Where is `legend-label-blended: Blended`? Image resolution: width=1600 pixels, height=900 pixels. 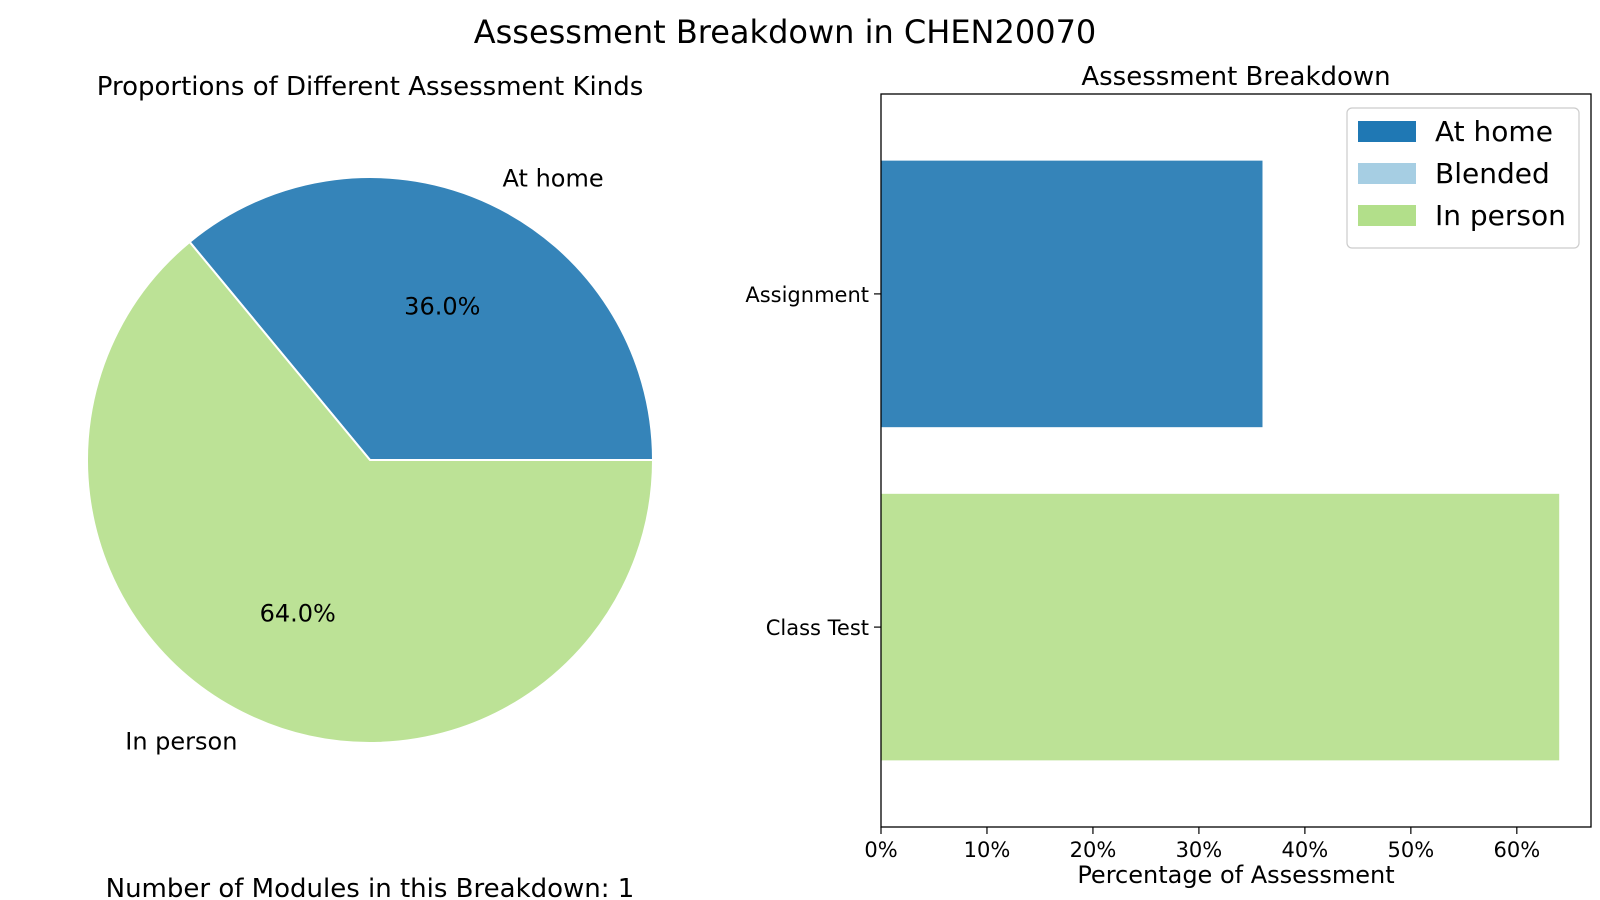 legend-label-blended: Blended is located at coordinates (1492, 173).